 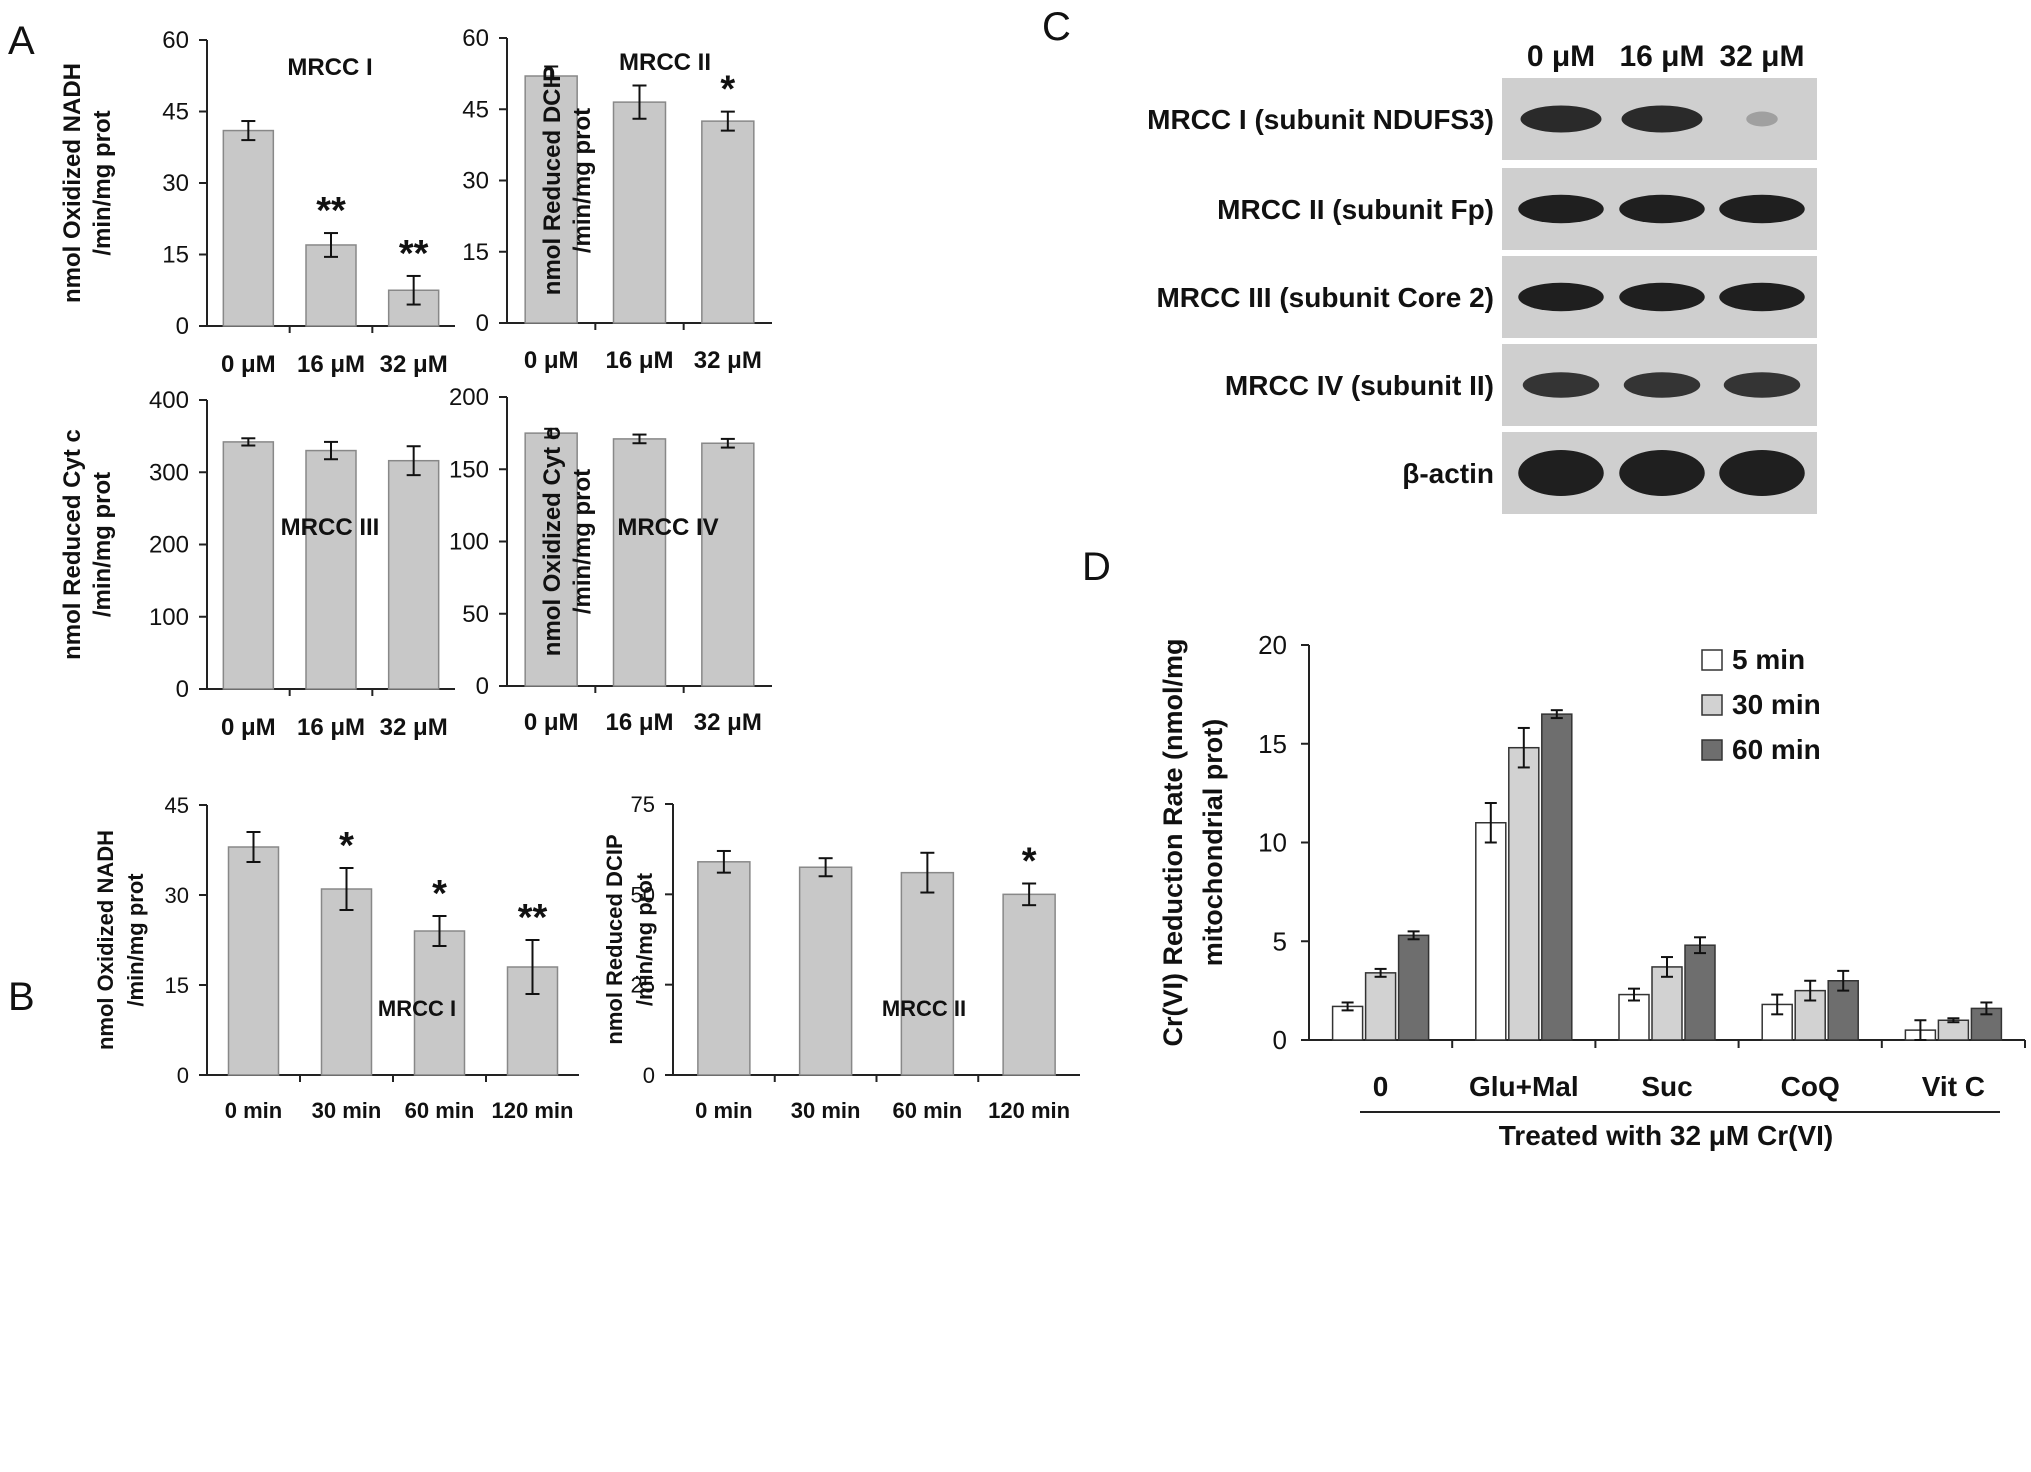 What do you see at coordinates (643, 894) in the screenshot?
I see `y-tick-label: 50` at bounding box center [643, 894].